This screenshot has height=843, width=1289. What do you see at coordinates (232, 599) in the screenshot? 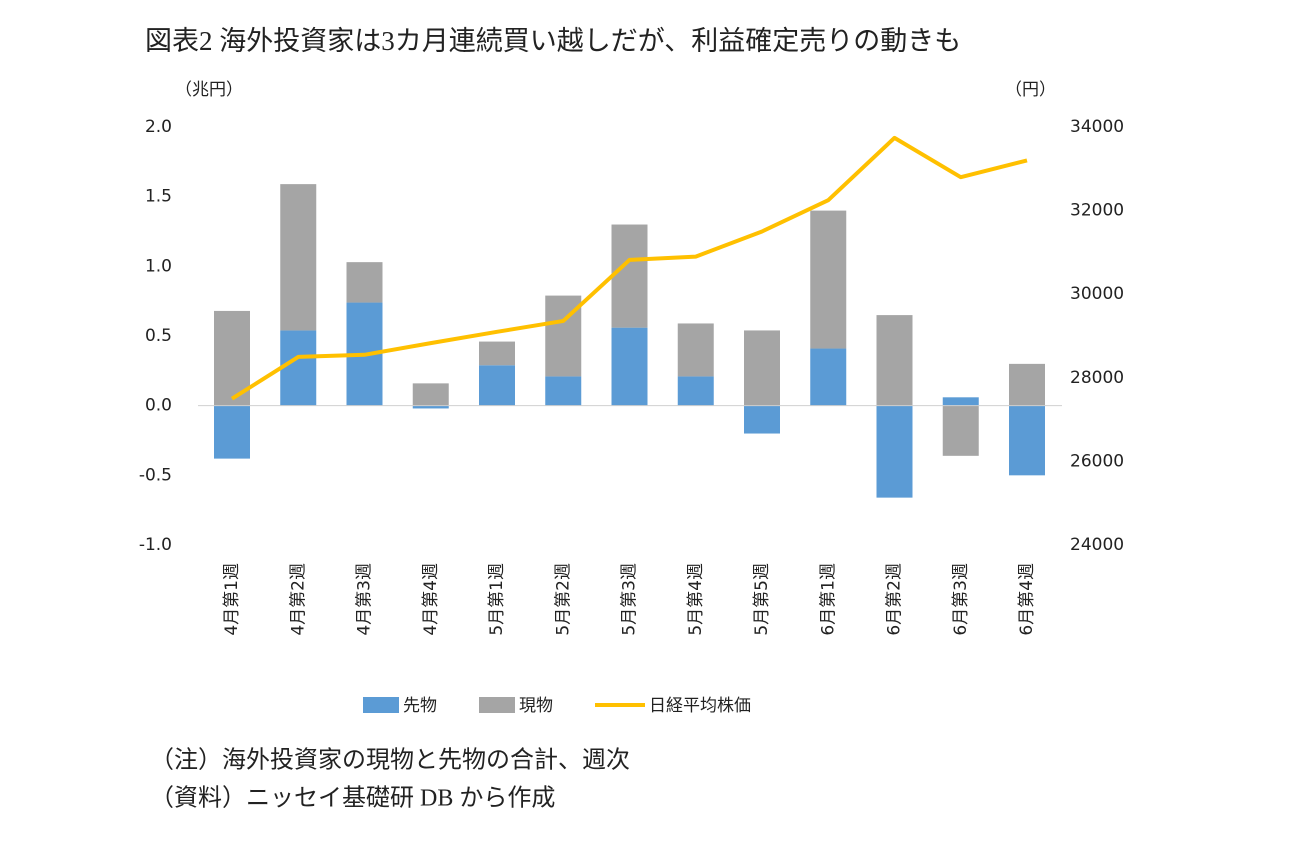
I see `x-tick-label: 4月第1週` at bounding box center [232, 599].